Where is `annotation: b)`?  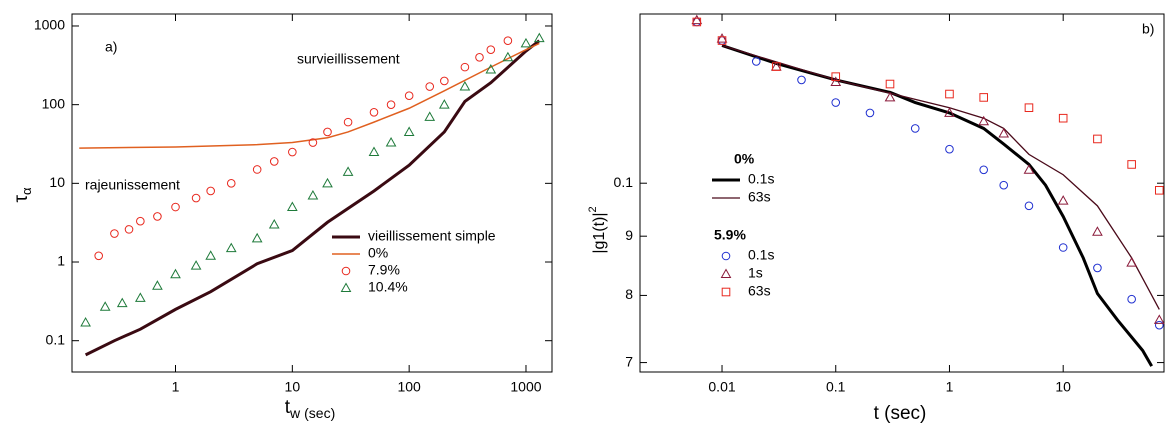
annotation: b) is located at coordinates (1148, 29).